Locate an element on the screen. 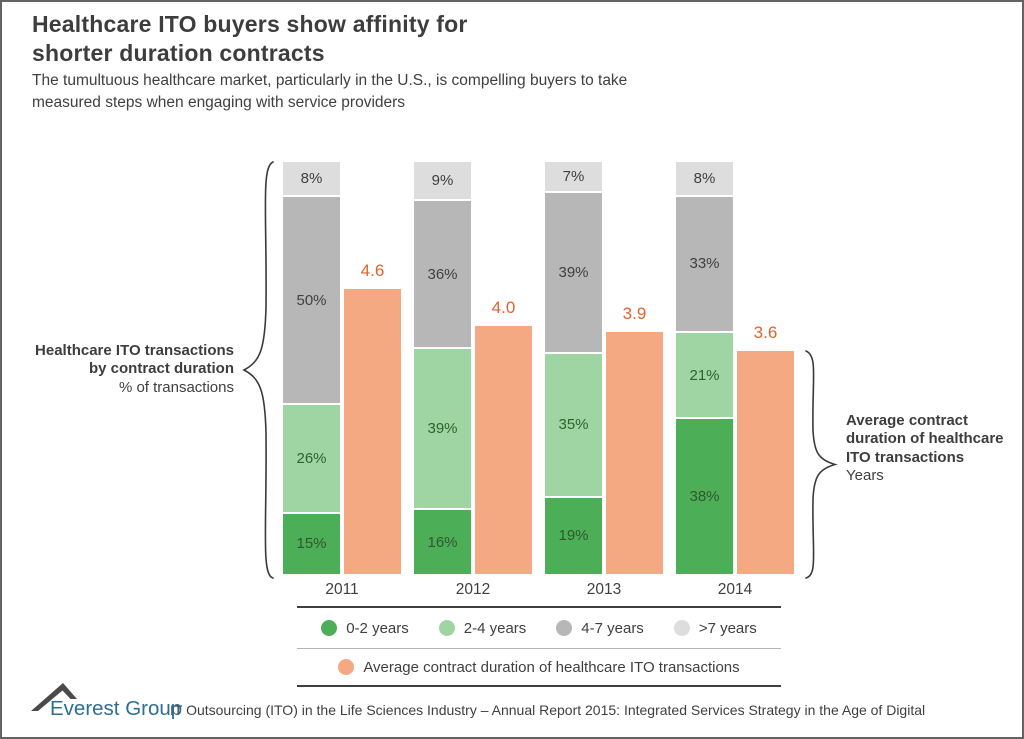 This screenshot has width=1024, height=739. legend-item: >7 years is located at coordinates (715, 628).